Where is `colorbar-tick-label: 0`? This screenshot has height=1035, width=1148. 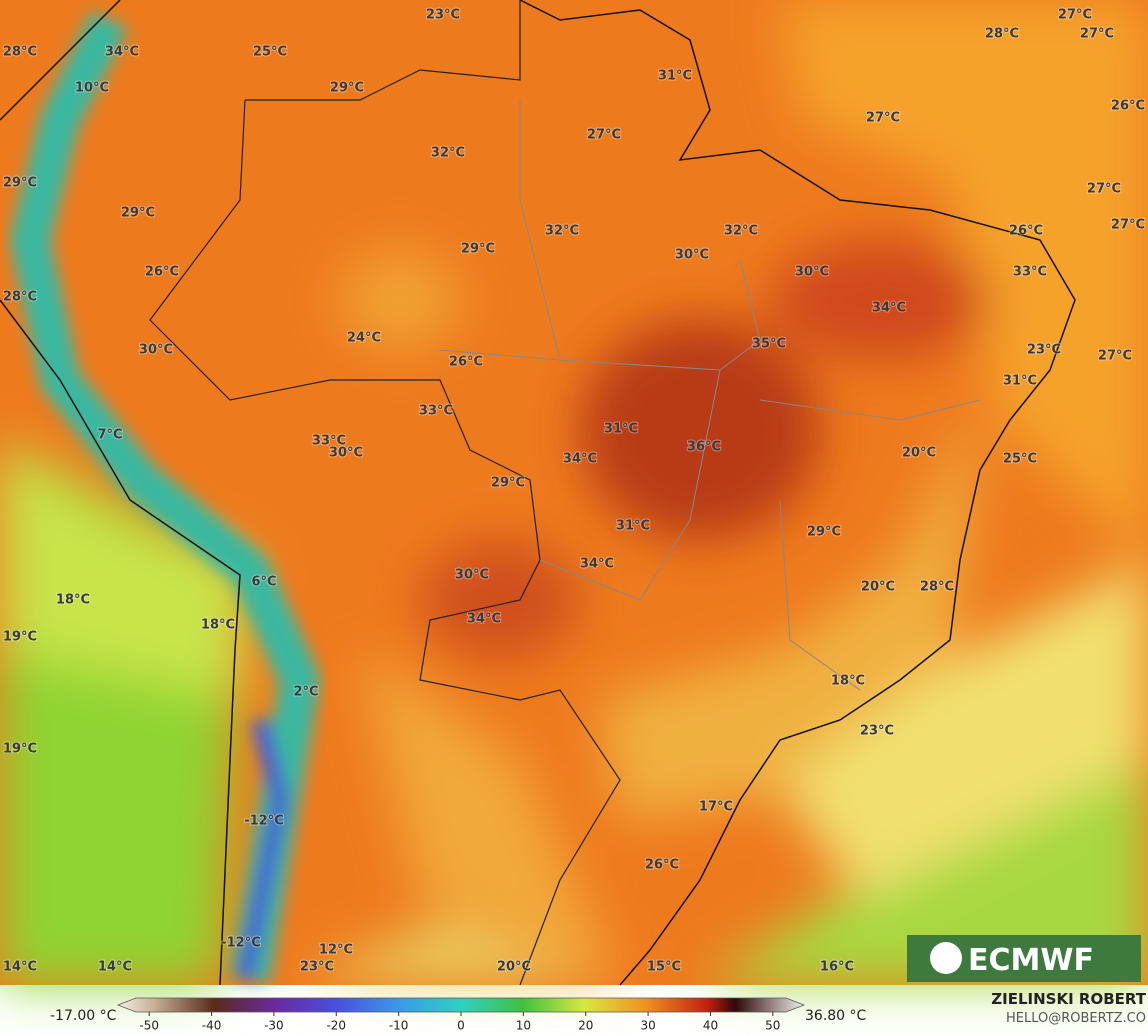
colorbar-tick-label: 0 is located at coordinates (461, 1026).